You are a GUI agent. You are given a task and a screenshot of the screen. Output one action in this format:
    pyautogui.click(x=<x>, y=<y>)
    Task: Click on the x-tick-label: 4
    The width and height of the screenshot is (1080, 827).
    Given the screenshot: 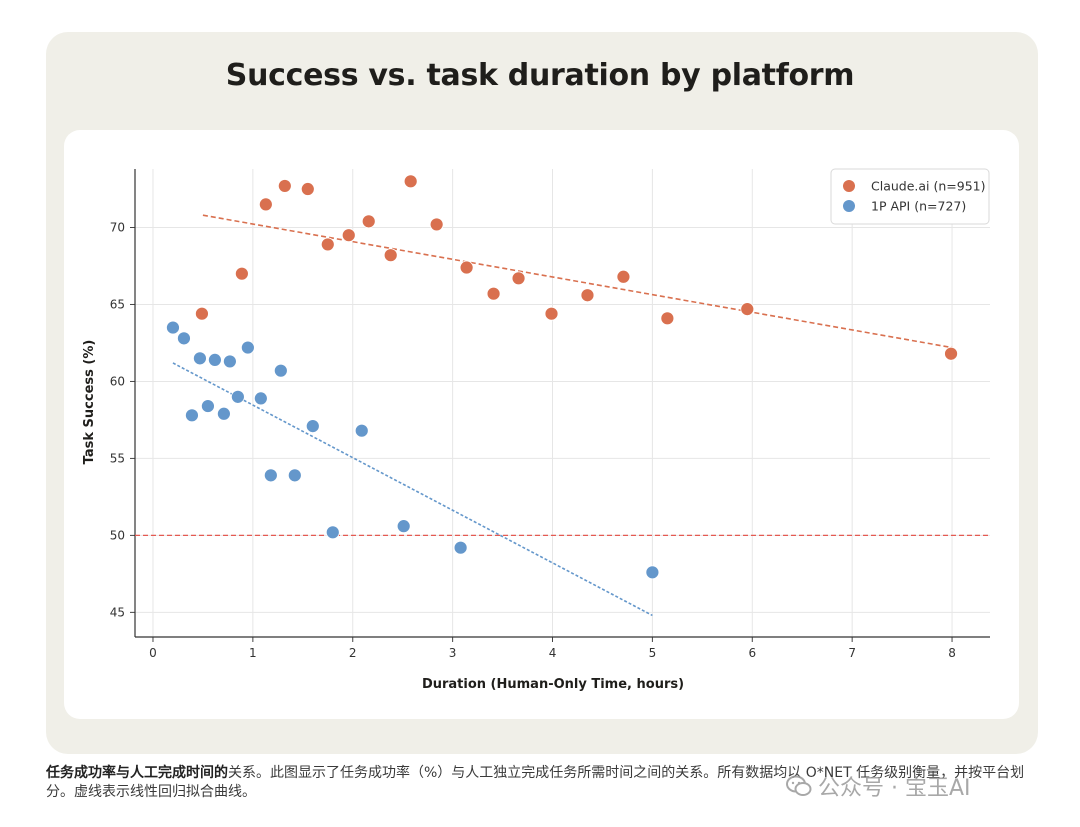 What is the action you would take?
    pyautogui.click(x=553, y=653)
    